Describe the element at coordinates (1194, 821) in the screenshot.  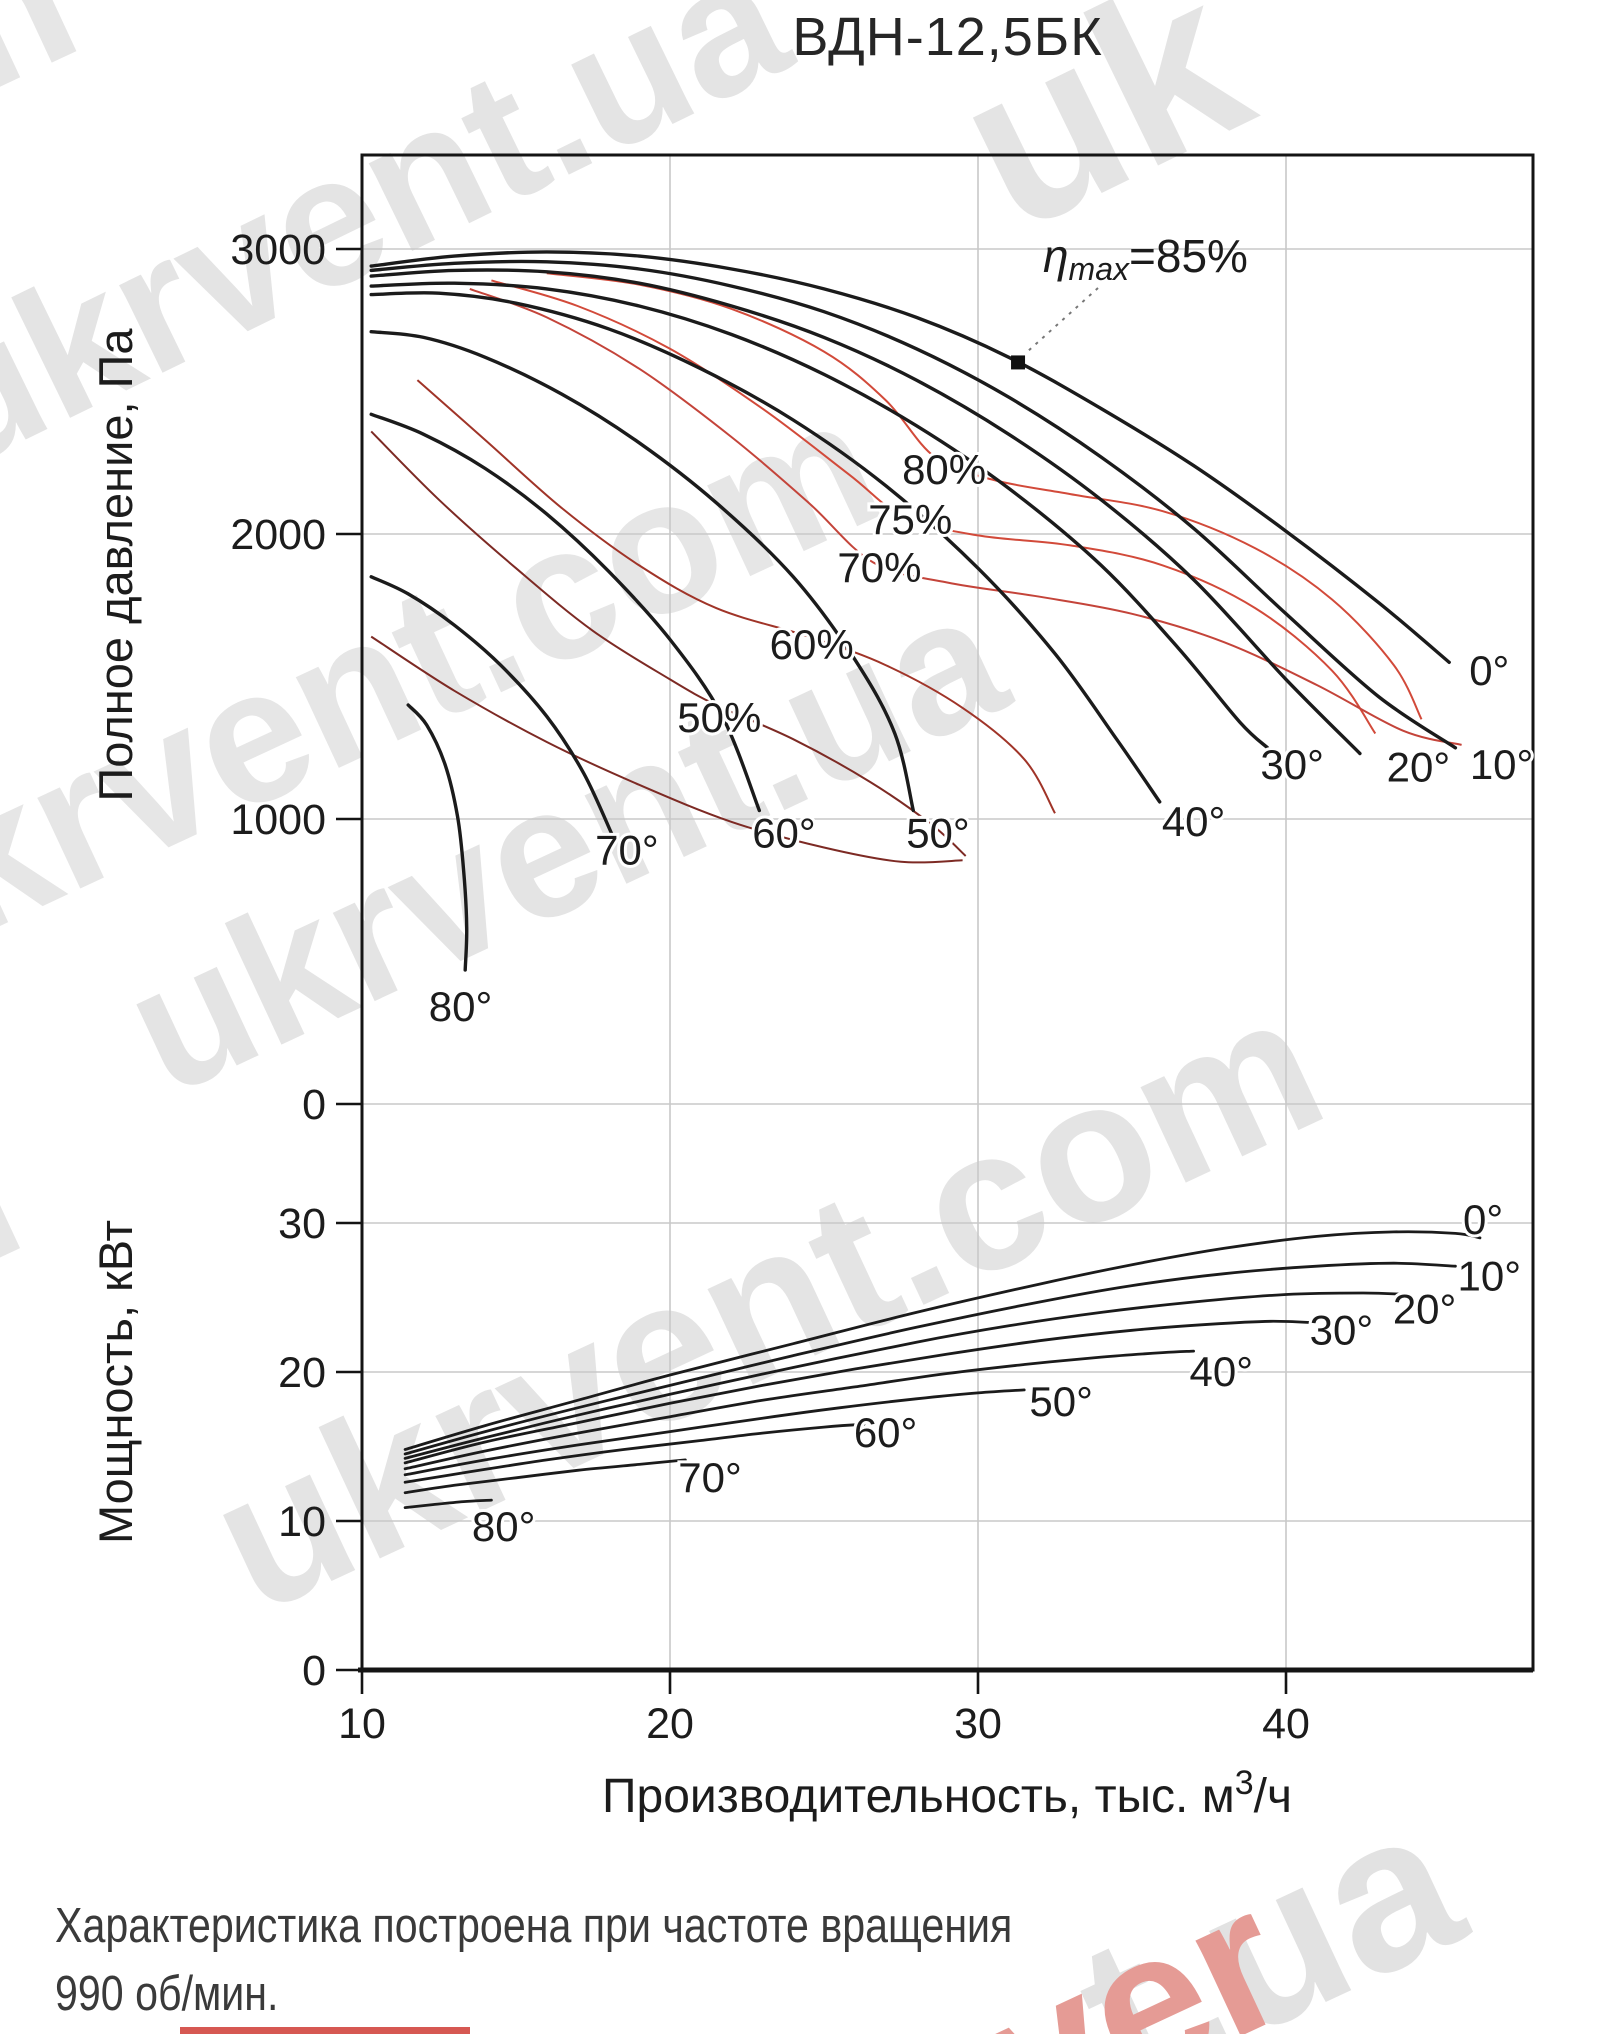
I see `pressure-curve-label: 40°` at that location.